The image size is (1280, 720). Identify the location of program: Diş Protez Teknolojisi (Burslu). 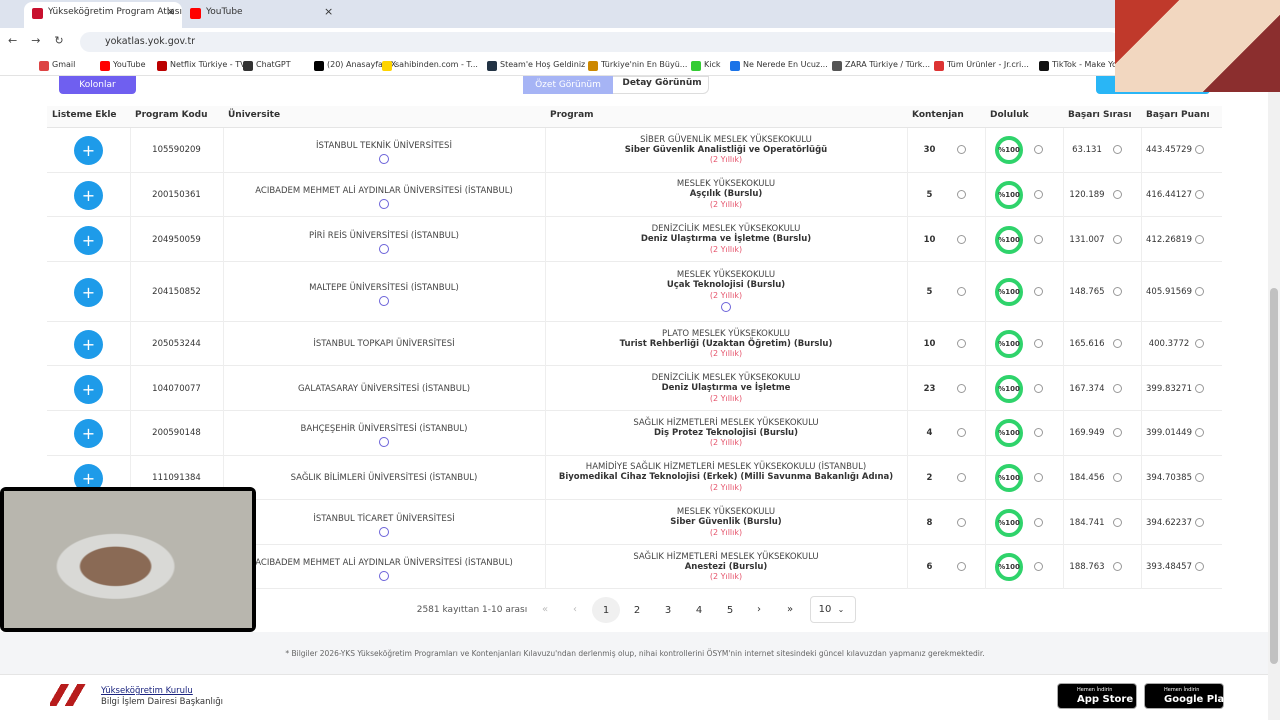
(726, 432).